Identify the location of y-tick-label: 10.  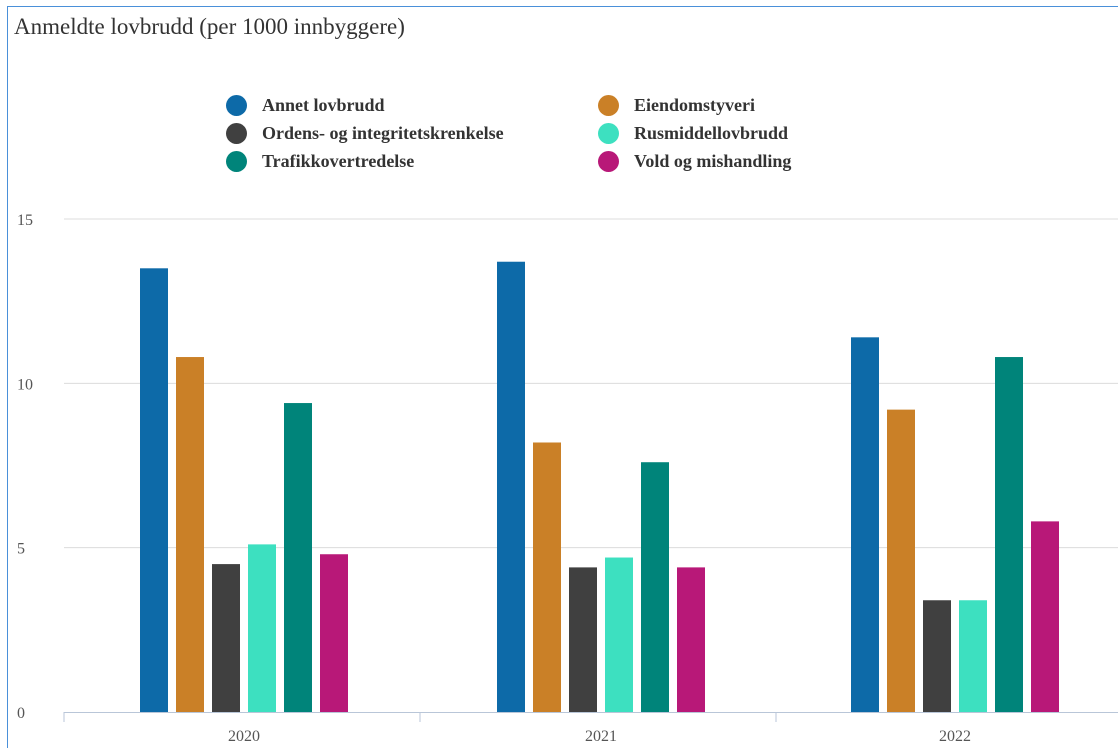
(25, 384).